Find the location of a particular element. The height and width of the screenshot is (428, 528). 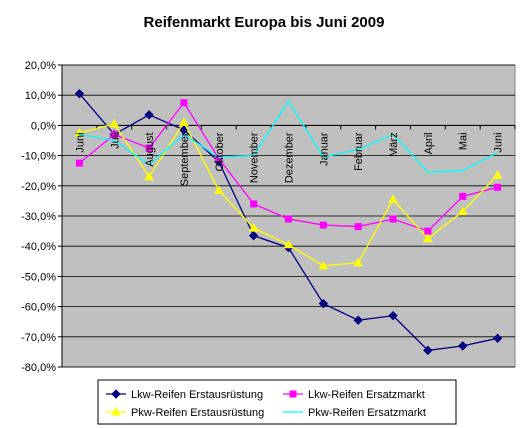

y-tick-label: 10,0% is located at coordinates (40, 96).